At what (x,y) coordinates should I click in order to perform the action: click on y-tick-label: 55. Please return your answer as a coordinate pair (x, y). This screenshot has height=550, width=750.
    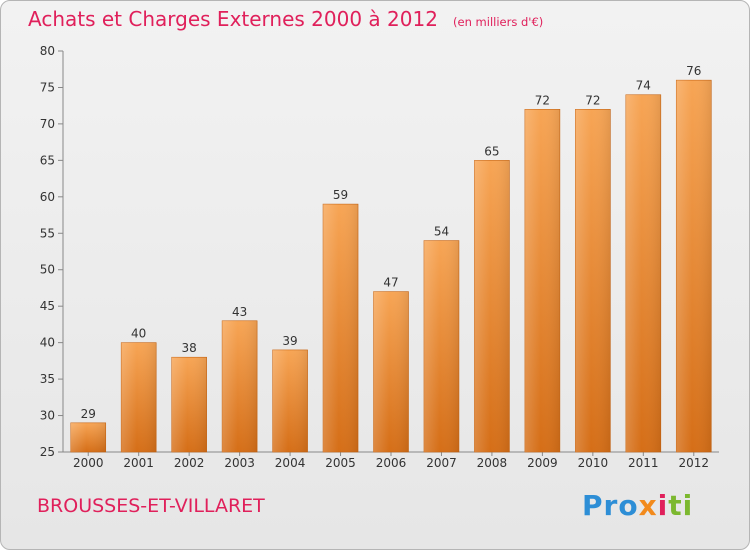
    Looking at the image, I should click on (47, 233).